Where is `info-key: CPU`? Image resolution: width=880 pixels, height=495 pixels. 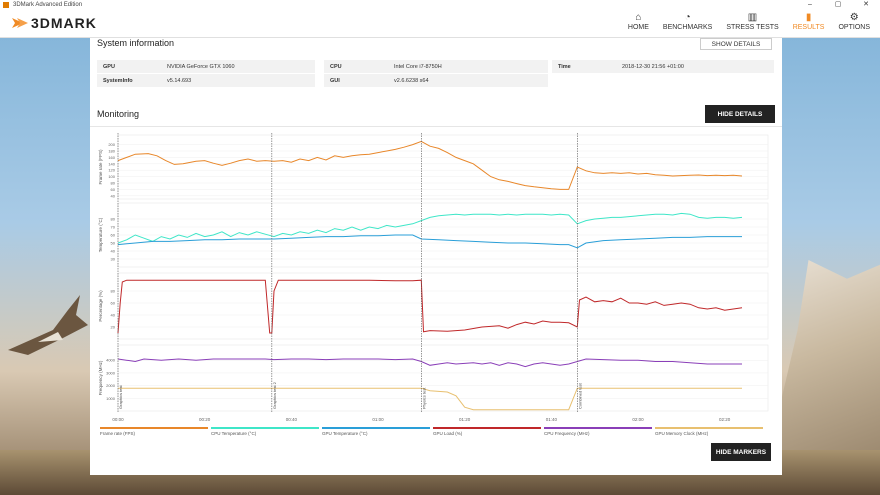
info-key: CPU is located at coordinates (336, 66).